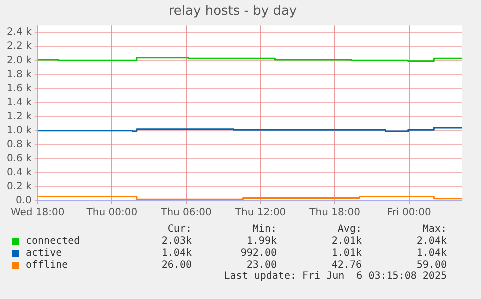 This screenshot has height=299, width=481. Describe the element at coordinates (264, 229) in the screenshot. I see `text: Min:` at that location.